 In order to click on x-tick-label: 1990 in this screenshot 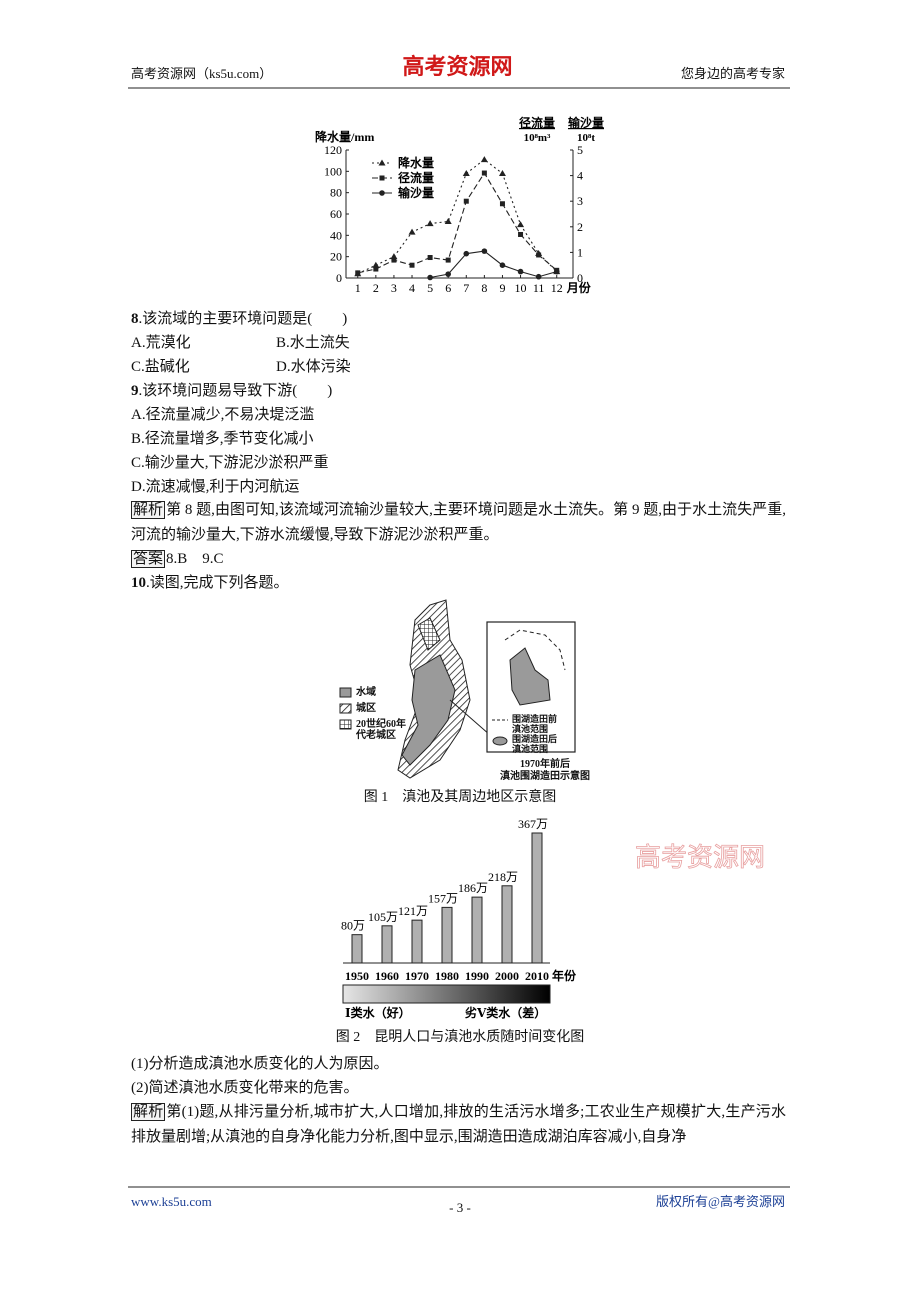, I will do `click(477, 976)`.